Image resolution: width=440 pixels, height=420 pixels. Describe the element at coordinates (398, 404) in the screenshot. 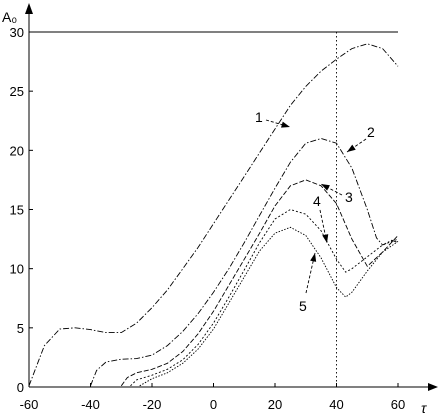

I see `x-tick-label: 60` at that location.